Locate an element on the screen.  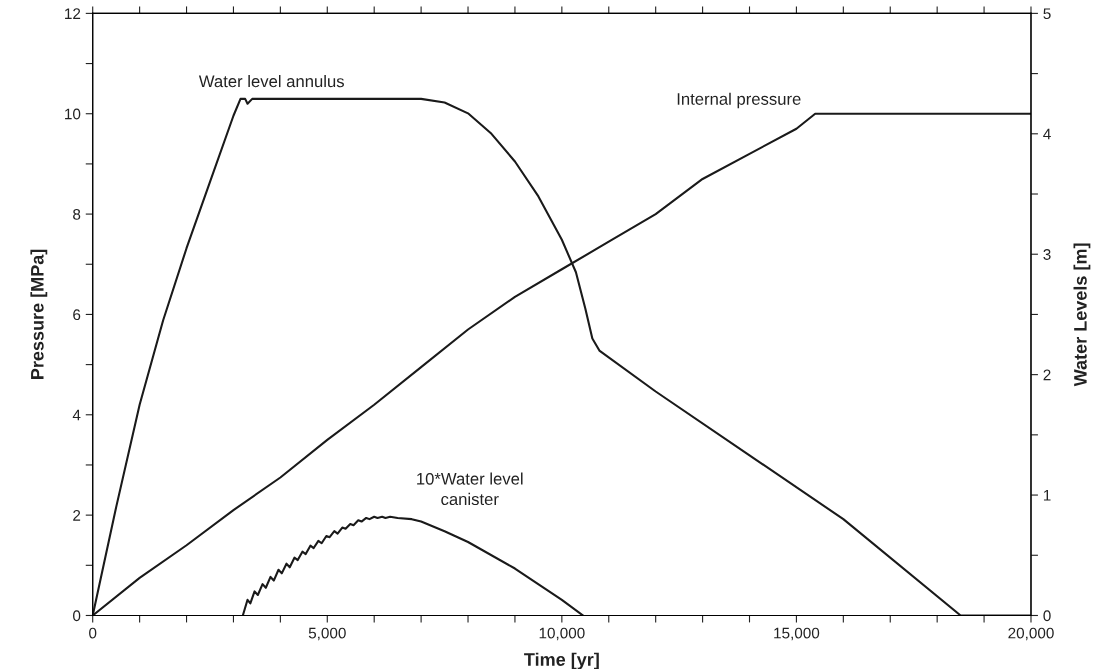
y-tick-label: 8 is located at coordinates (77, 214).